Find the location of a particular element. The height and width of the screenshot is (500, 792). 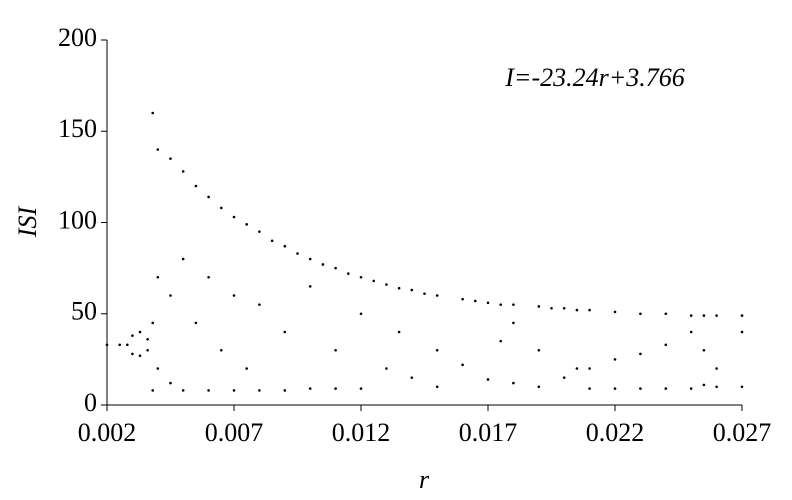

x-tick-label: 0.017 is located at coordinates (488, 432).